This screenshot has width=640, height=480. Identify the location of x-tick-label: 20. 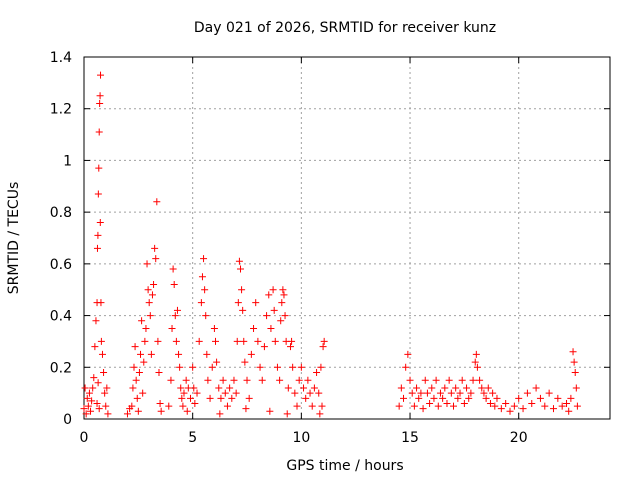
(519, 438).